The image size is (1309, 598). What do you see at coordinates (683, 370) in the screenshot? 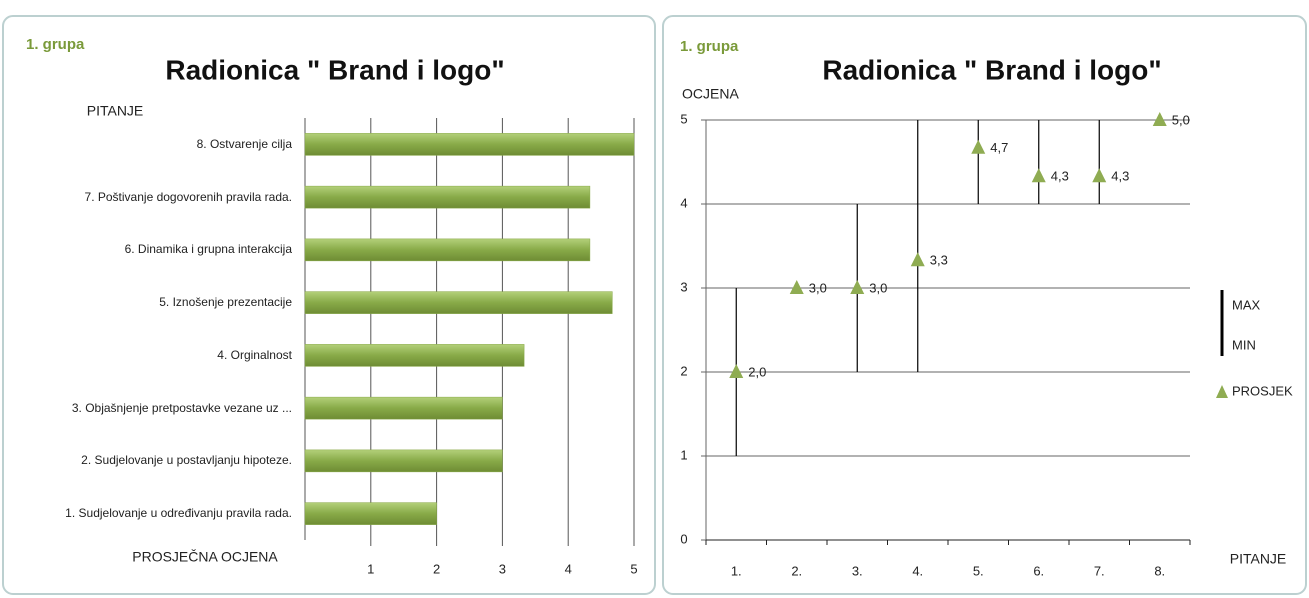
I see `y-tick-label: 2` at bounding box center [683, 370].